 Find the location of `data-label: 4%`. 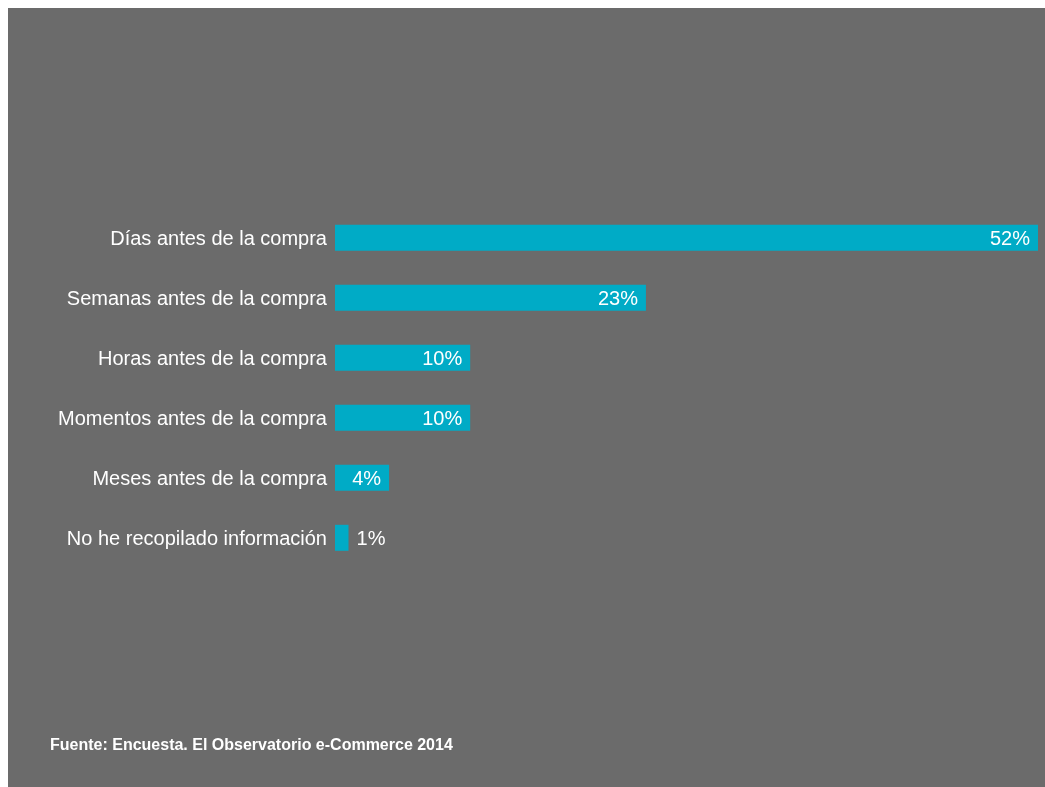

data-label: 4% is located at coordinates (367, 477).